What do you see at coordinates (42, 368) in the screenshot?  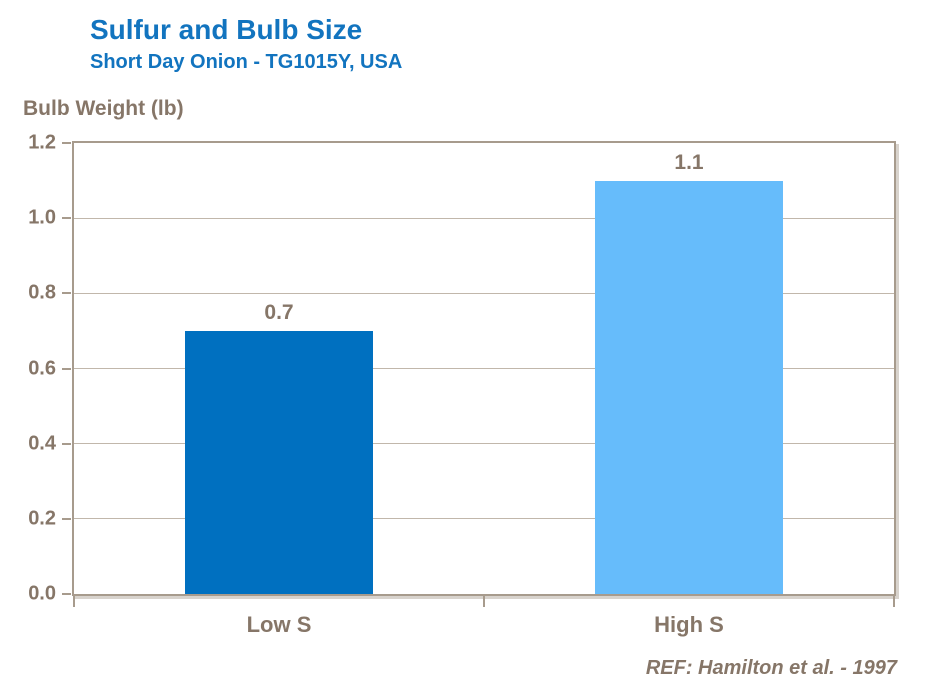 I see `y-tick-label-0.6: 0.6` at bounding box center [42, 368].